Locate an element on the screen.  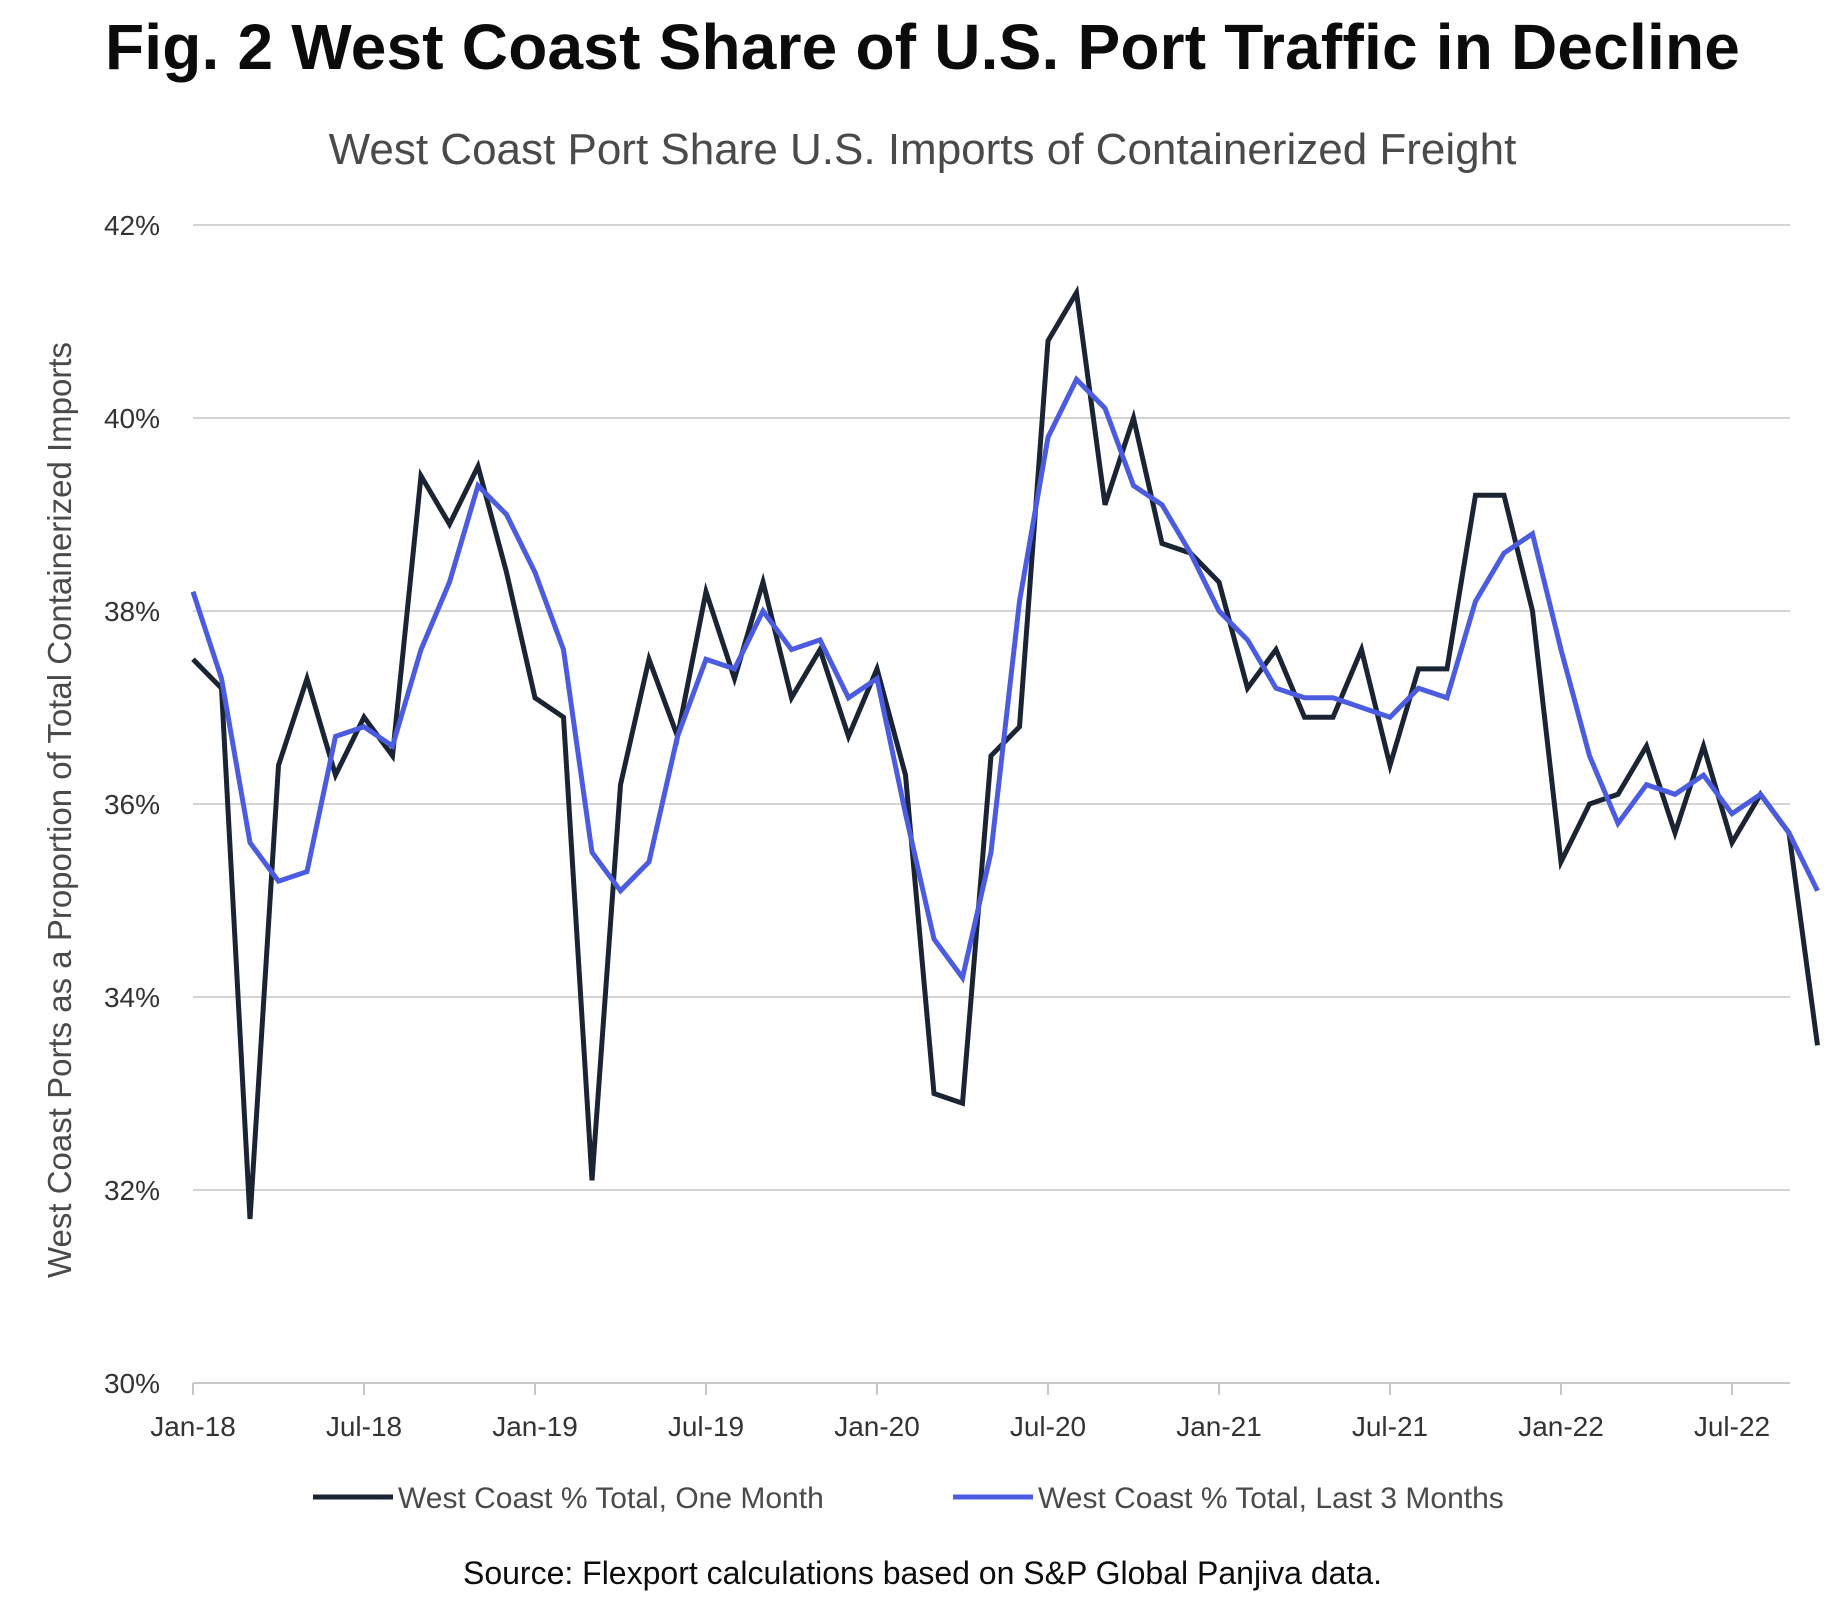
x-tick-label: Jan-19 is located at coordinates (535, 1426).